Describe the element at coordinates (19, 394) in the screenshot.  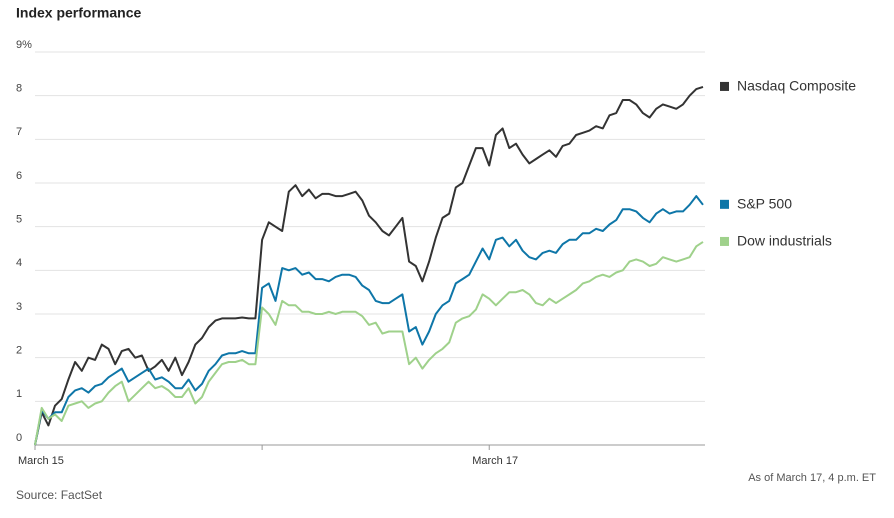
I see `y-tick-label: 1` at that location.